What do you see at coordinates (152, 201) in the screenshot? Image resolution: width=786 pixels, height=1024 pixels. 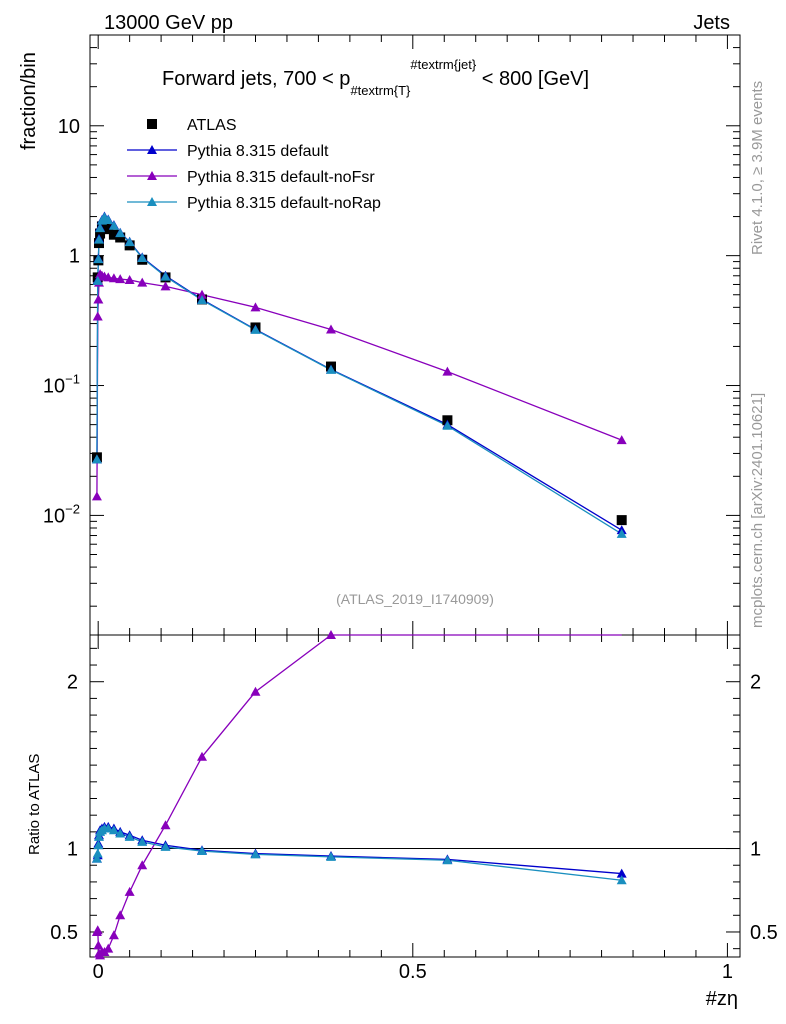 I see `legend-marker-pythia-8-315-default-norap` at bounding box center [152, 201].